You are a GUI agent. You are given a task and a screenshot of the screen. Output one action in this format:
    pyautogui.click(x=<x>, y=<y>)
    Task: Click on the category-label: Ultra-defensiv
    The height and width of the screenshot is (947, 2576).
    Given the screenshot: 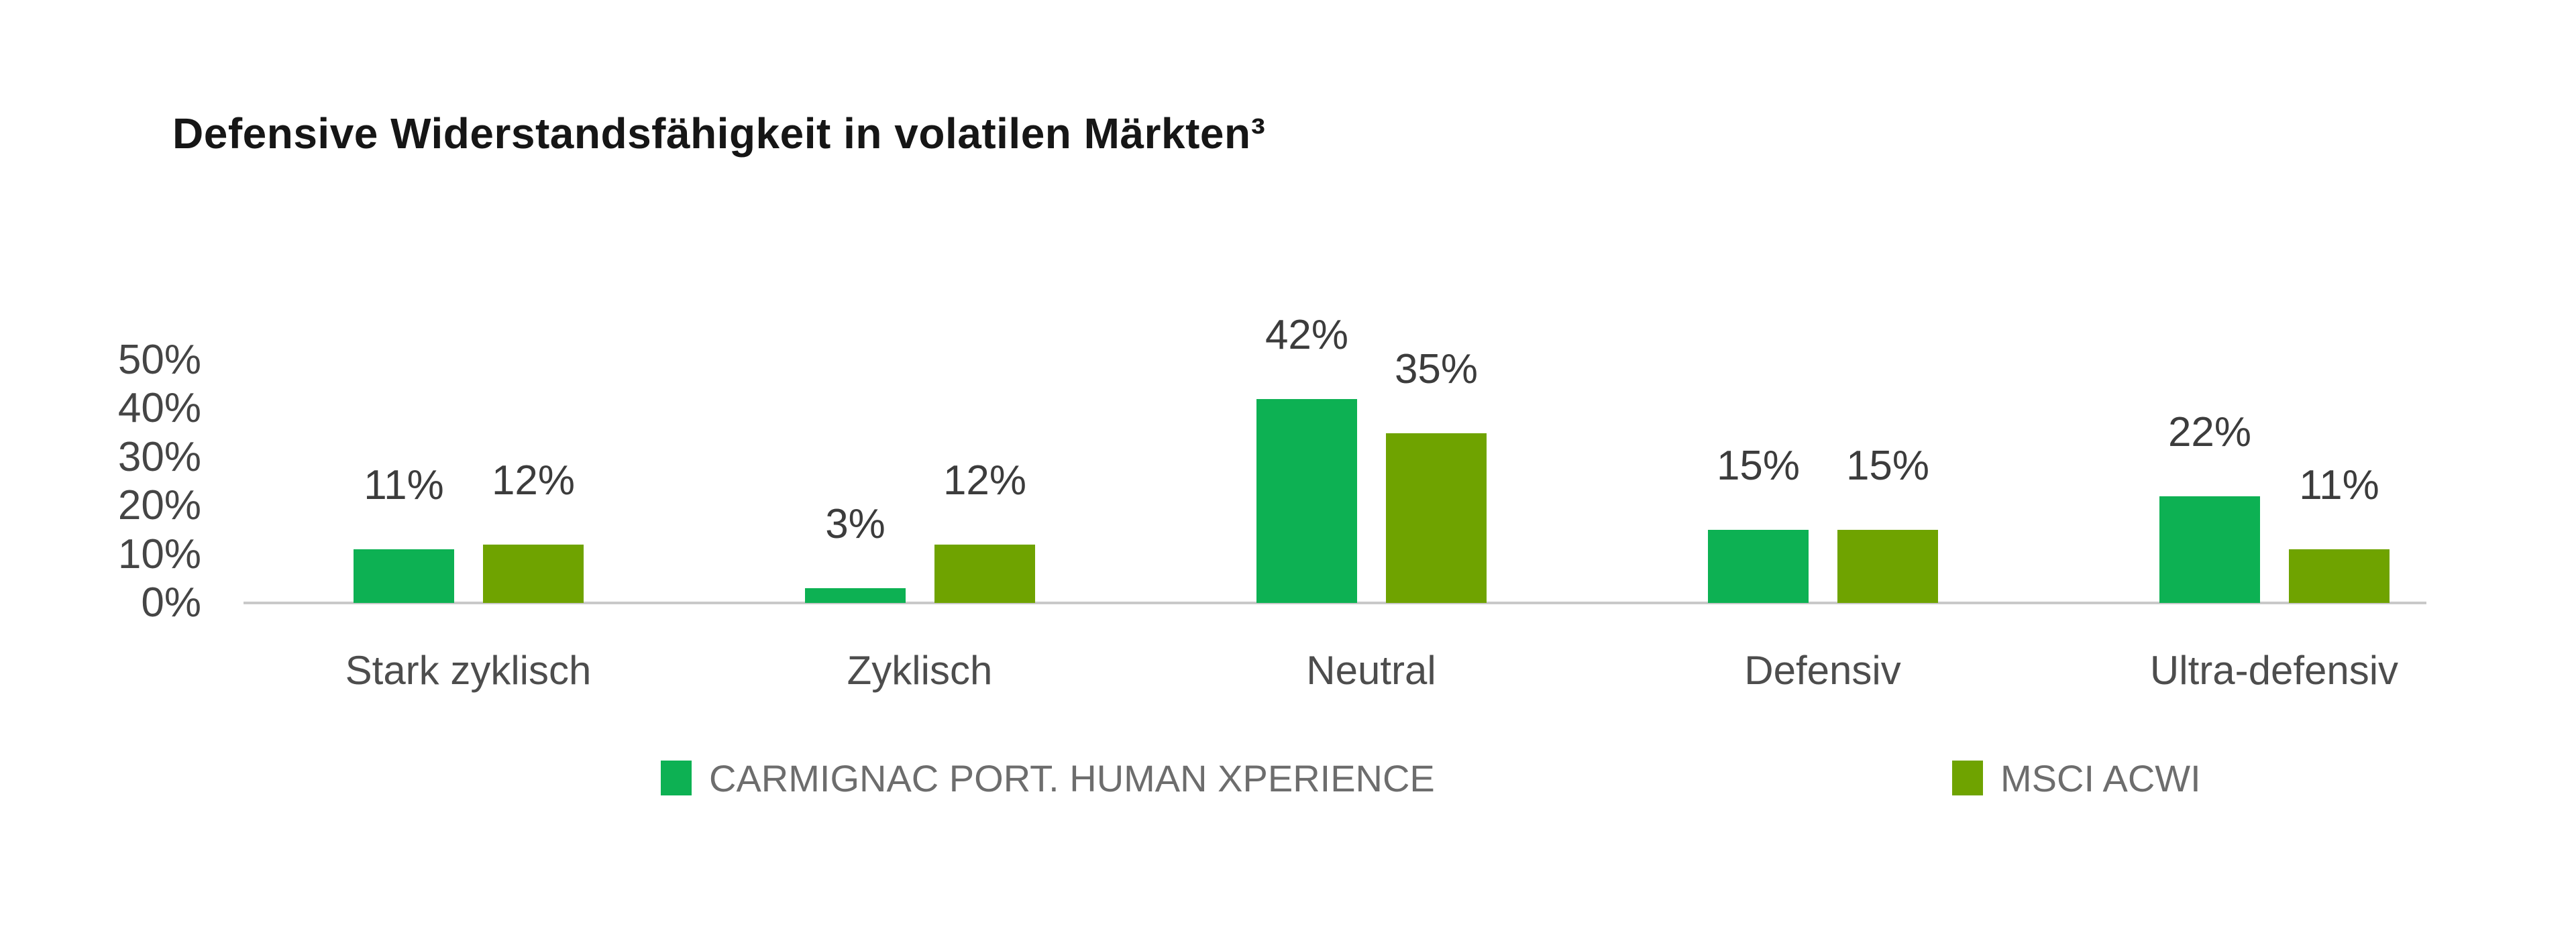 What is the action you would take?
    pyautogui.click(x=2274, y=670)
    